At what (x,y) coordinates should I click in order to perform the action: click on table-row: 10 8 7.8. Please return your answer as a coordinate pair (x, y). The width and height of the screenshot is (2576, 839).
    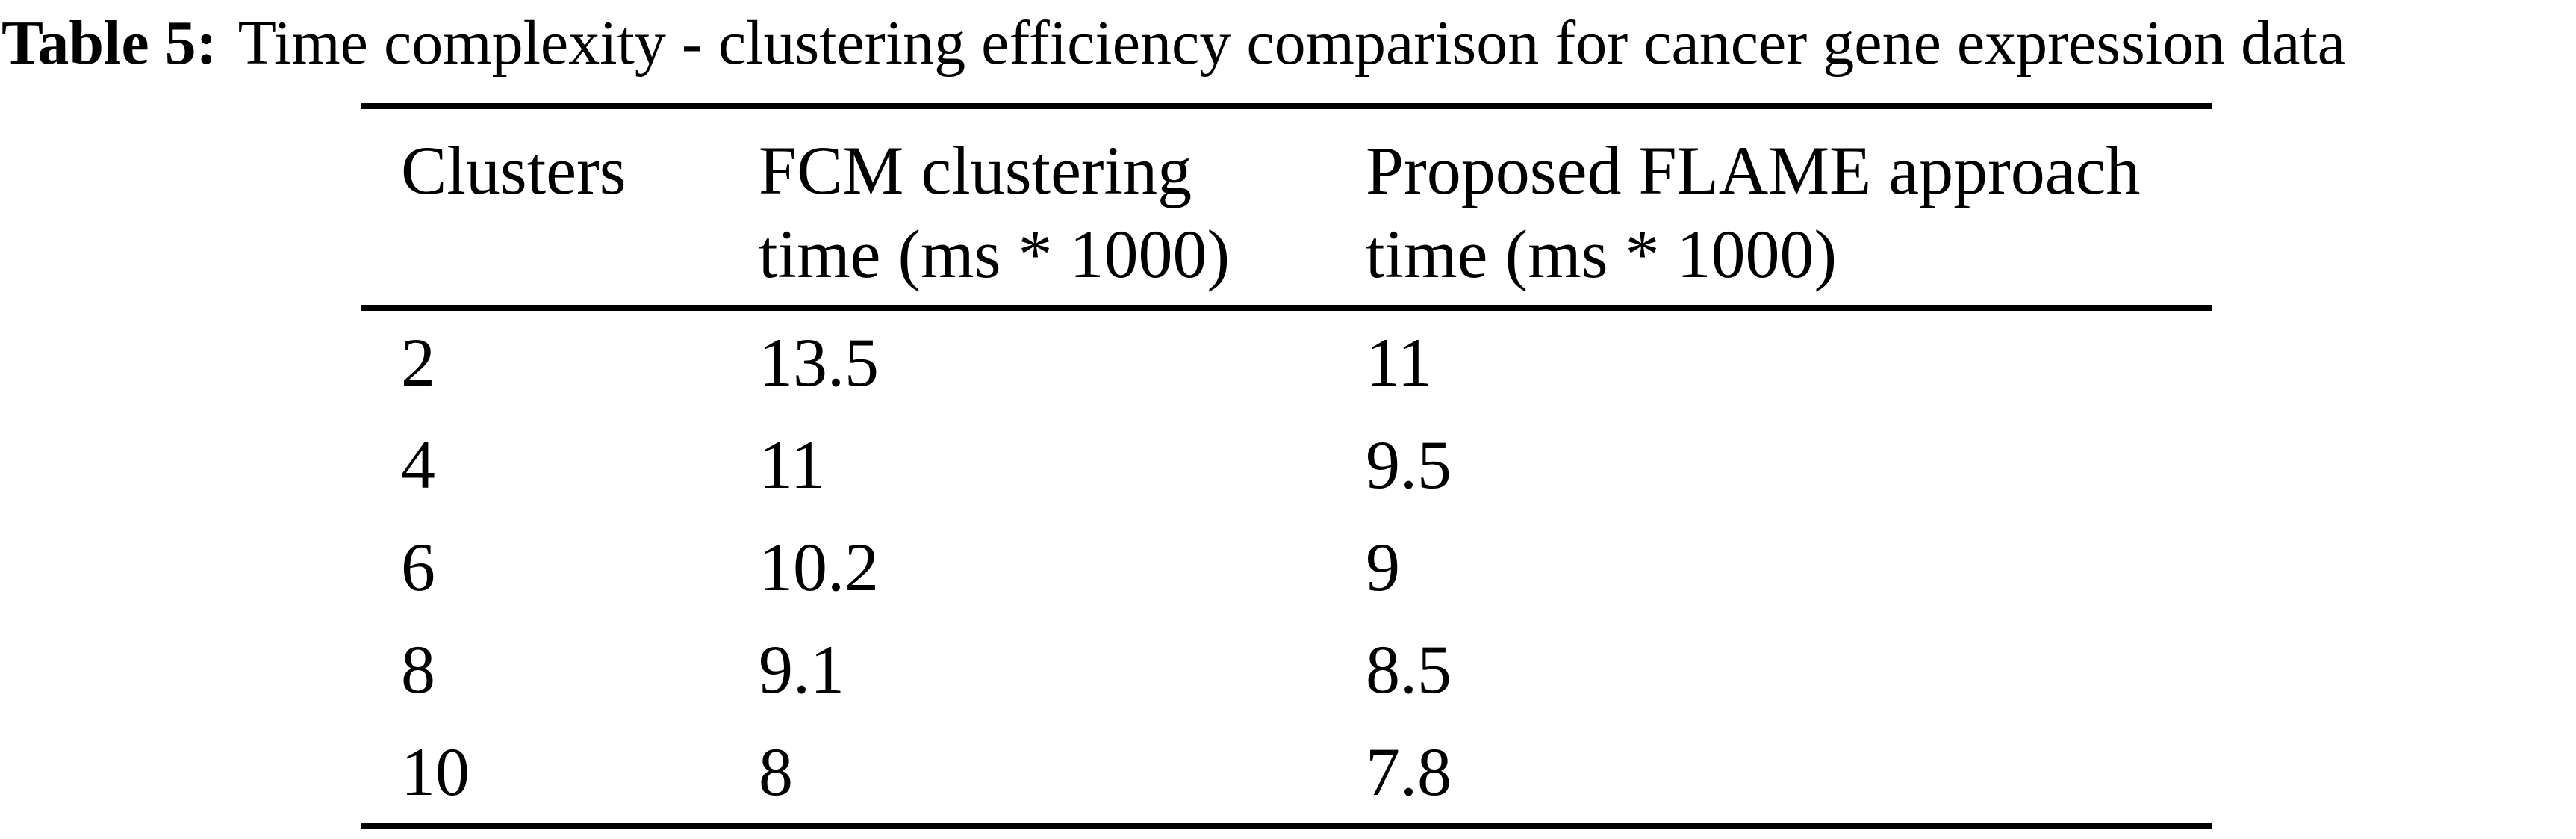
    Looking at the image, I should click on (1286, 771).